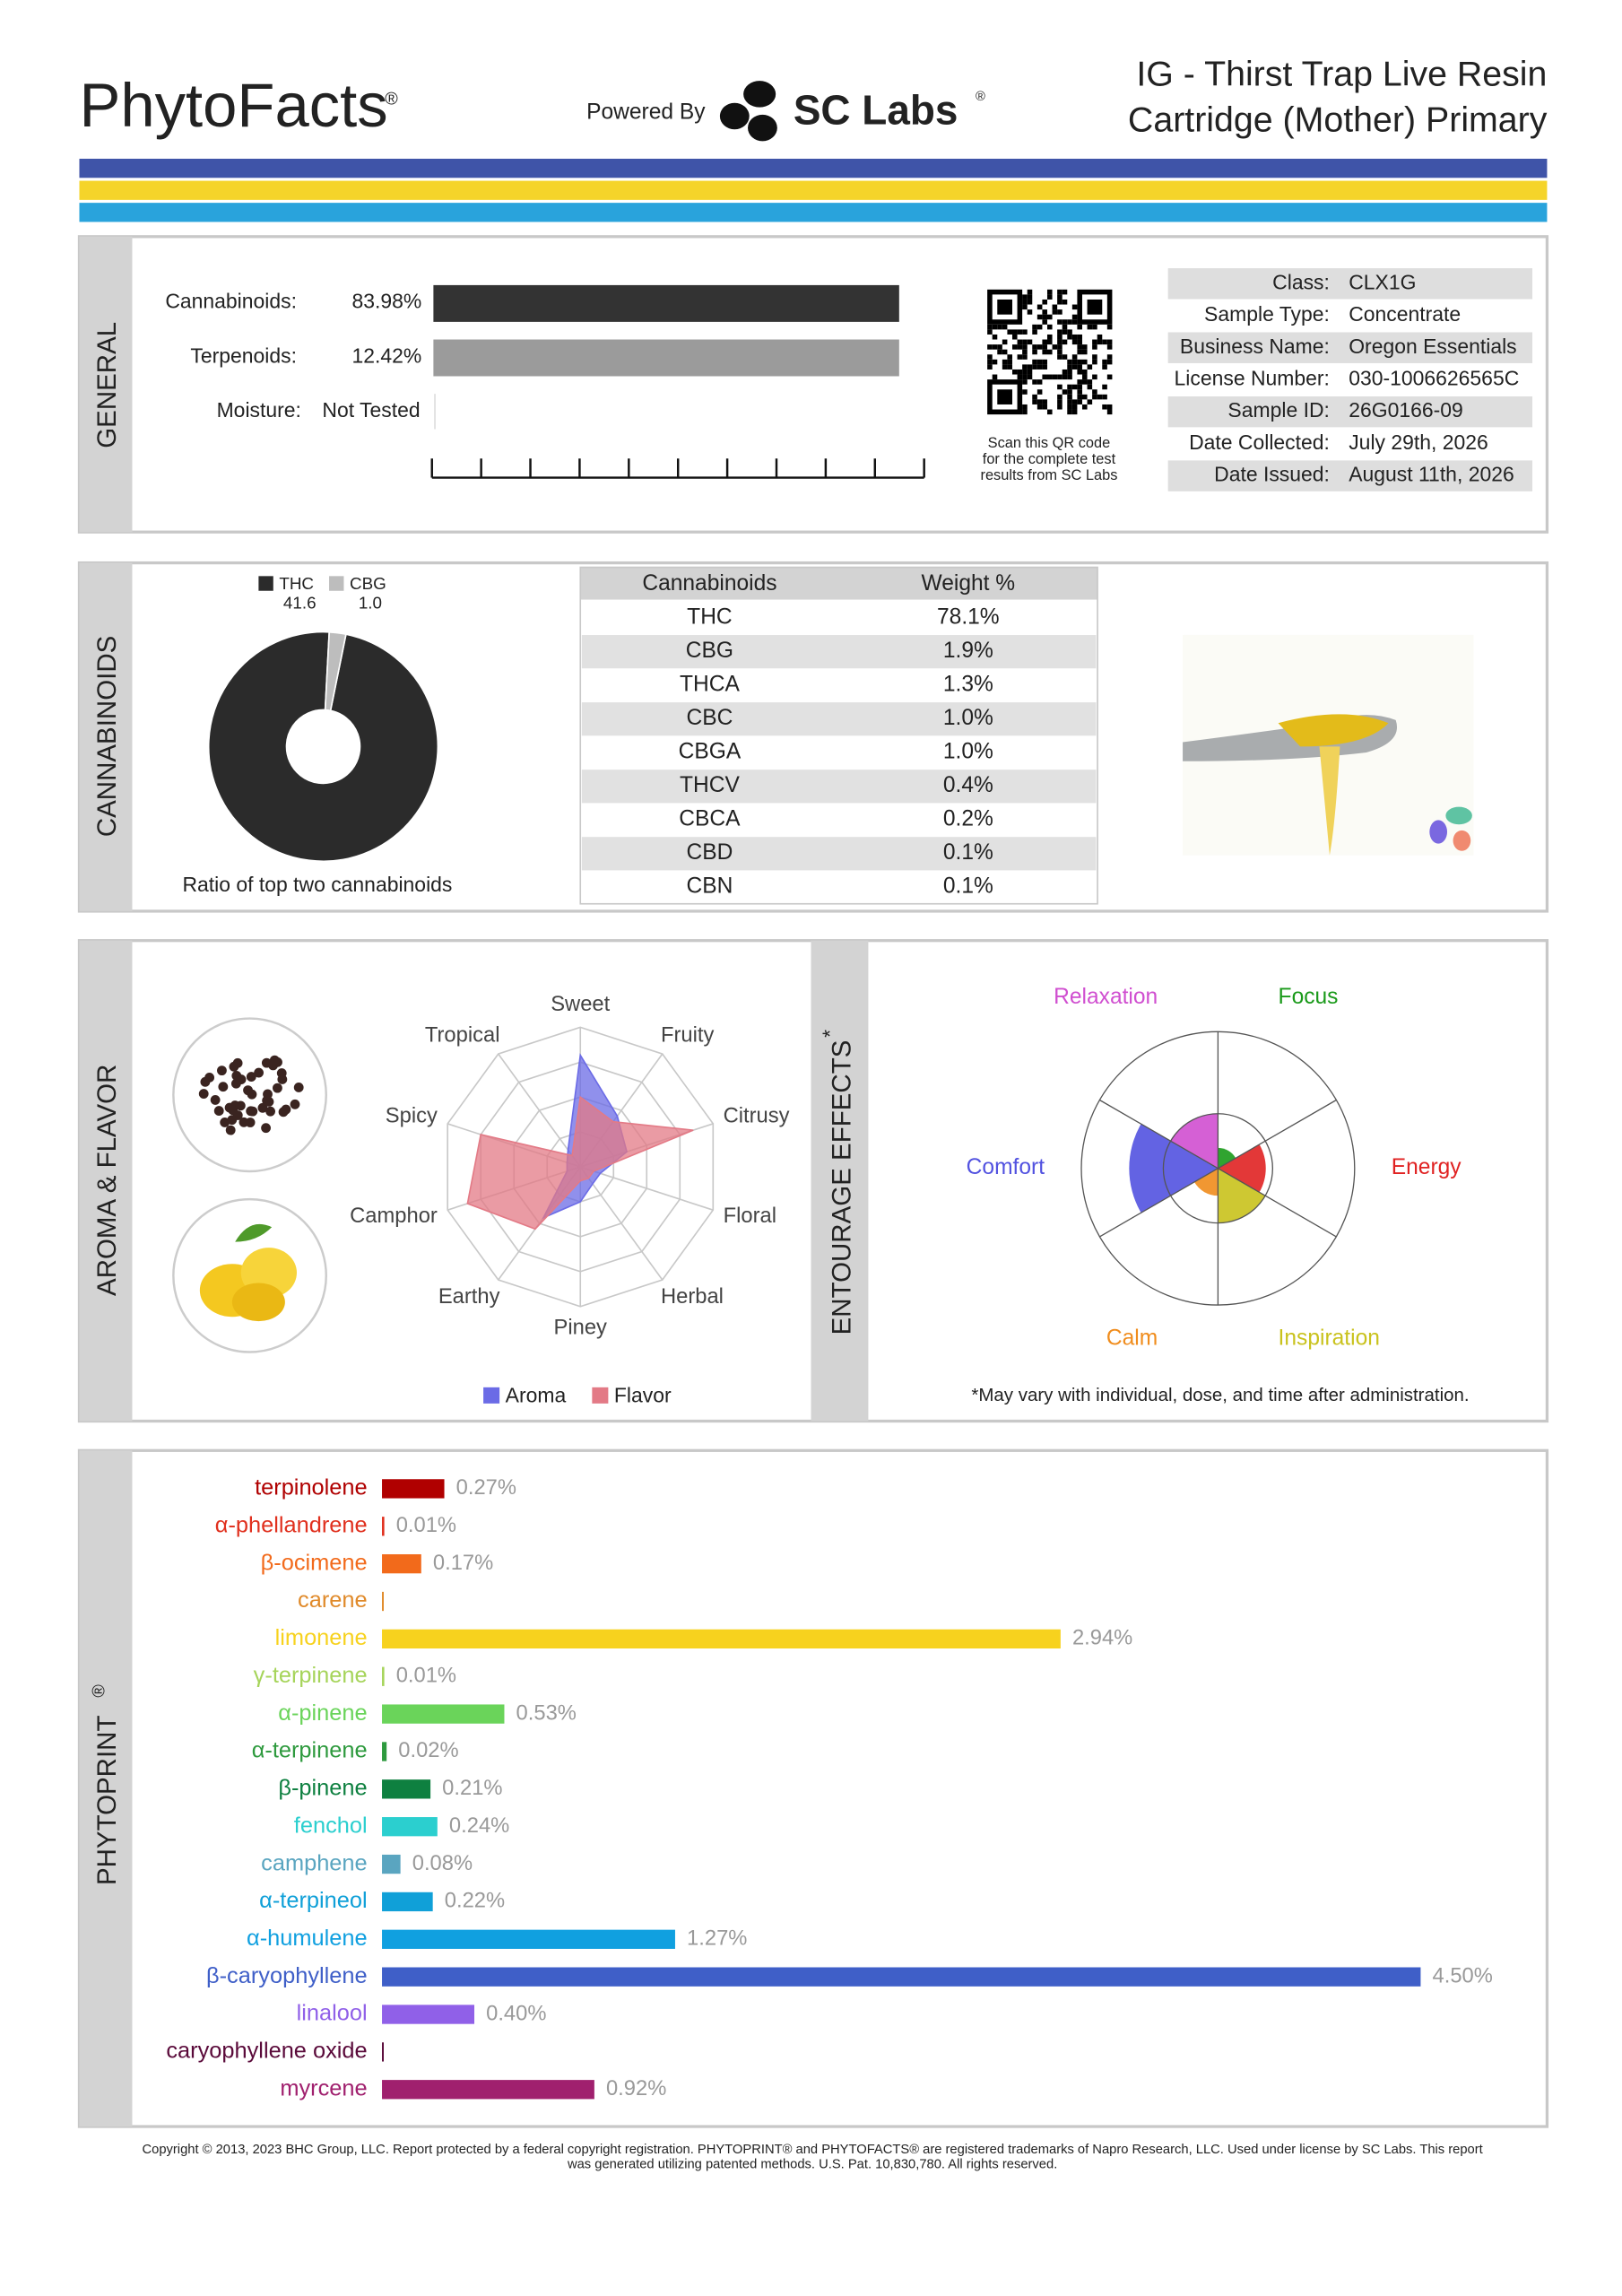 The height and width of the screenshot is (2296, 1622). What do you see at coordinates (839, 787) in the screenshot?
I see `table-row-bg` at bounding box center [839, 787].